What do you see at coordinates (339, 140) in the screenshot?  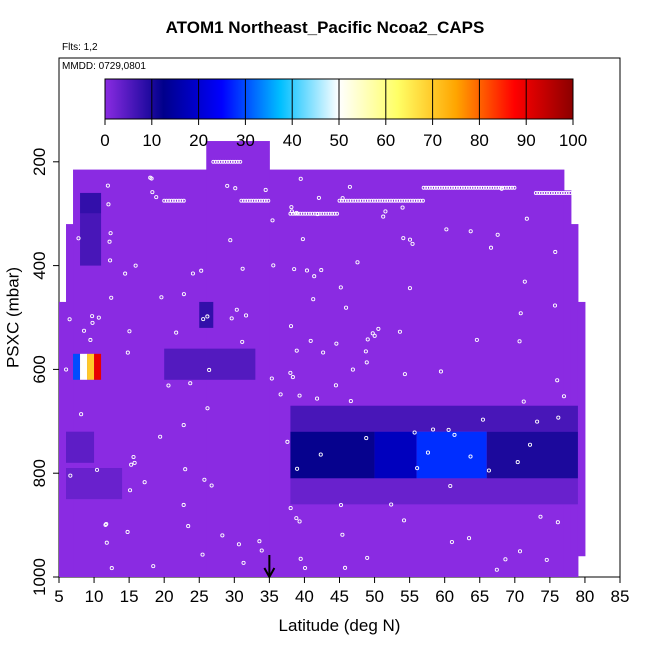 I see `colorbar-tick-label: 50` at bounding box center [339, 140].